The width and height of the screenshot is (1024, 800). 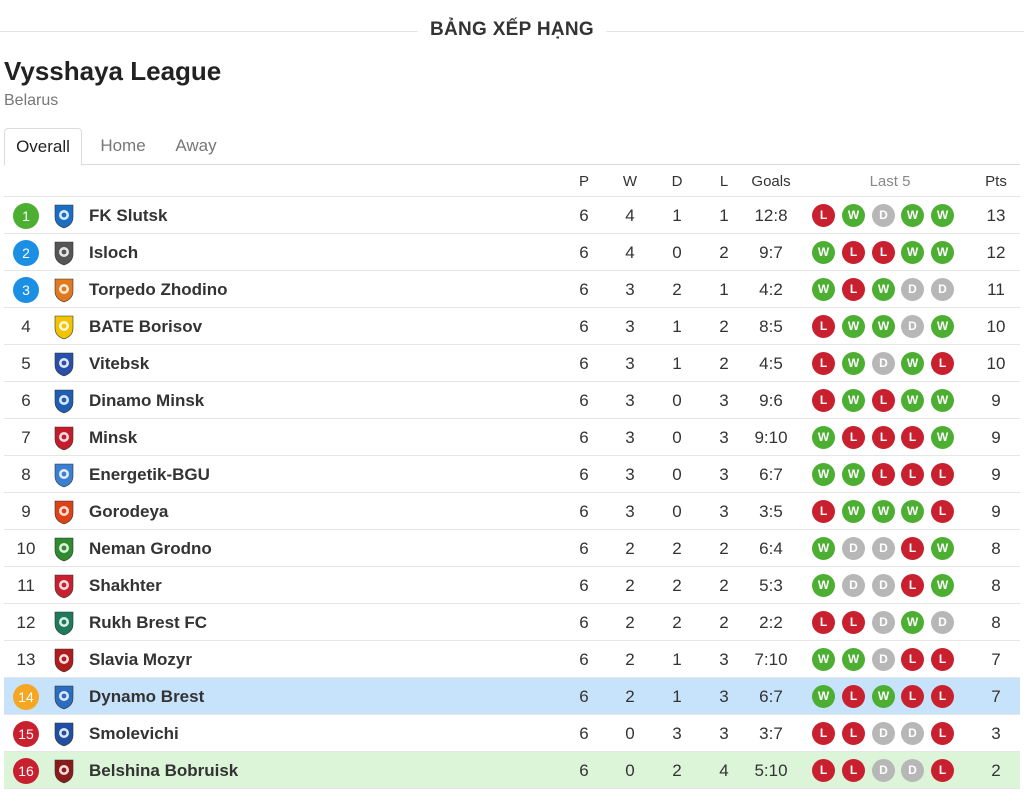 What do you see at coordinates (119, 363) in the screenshot?
I see `team-name: Vitebsk` at bounding box center [119, 363].